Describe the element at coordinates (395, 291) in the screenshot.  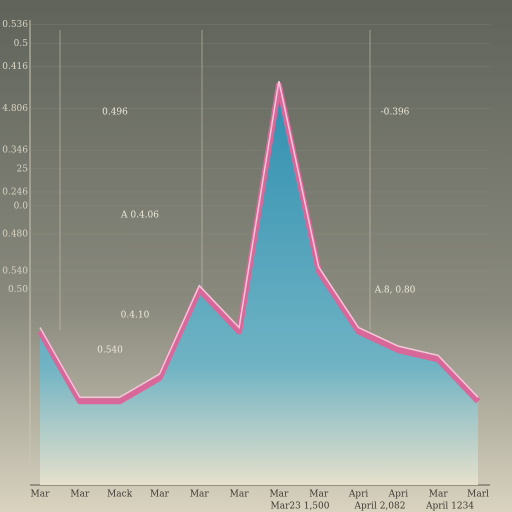
I see `annotation: A.8, 0.80` at that location.